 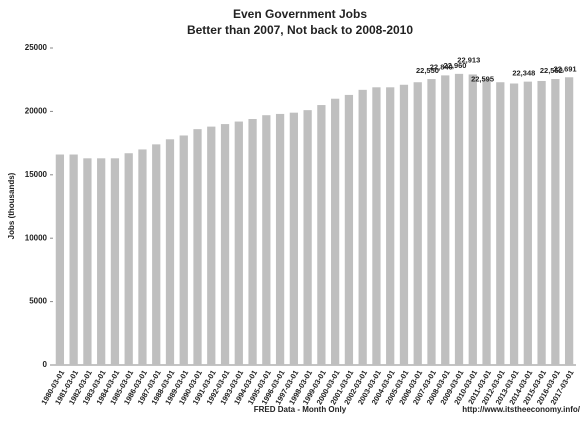 What do you see at coordinates (11, 205) in the screenshot?
I see `y-axis-label: Jobs (thousands)` at bounding box center [11, 205].